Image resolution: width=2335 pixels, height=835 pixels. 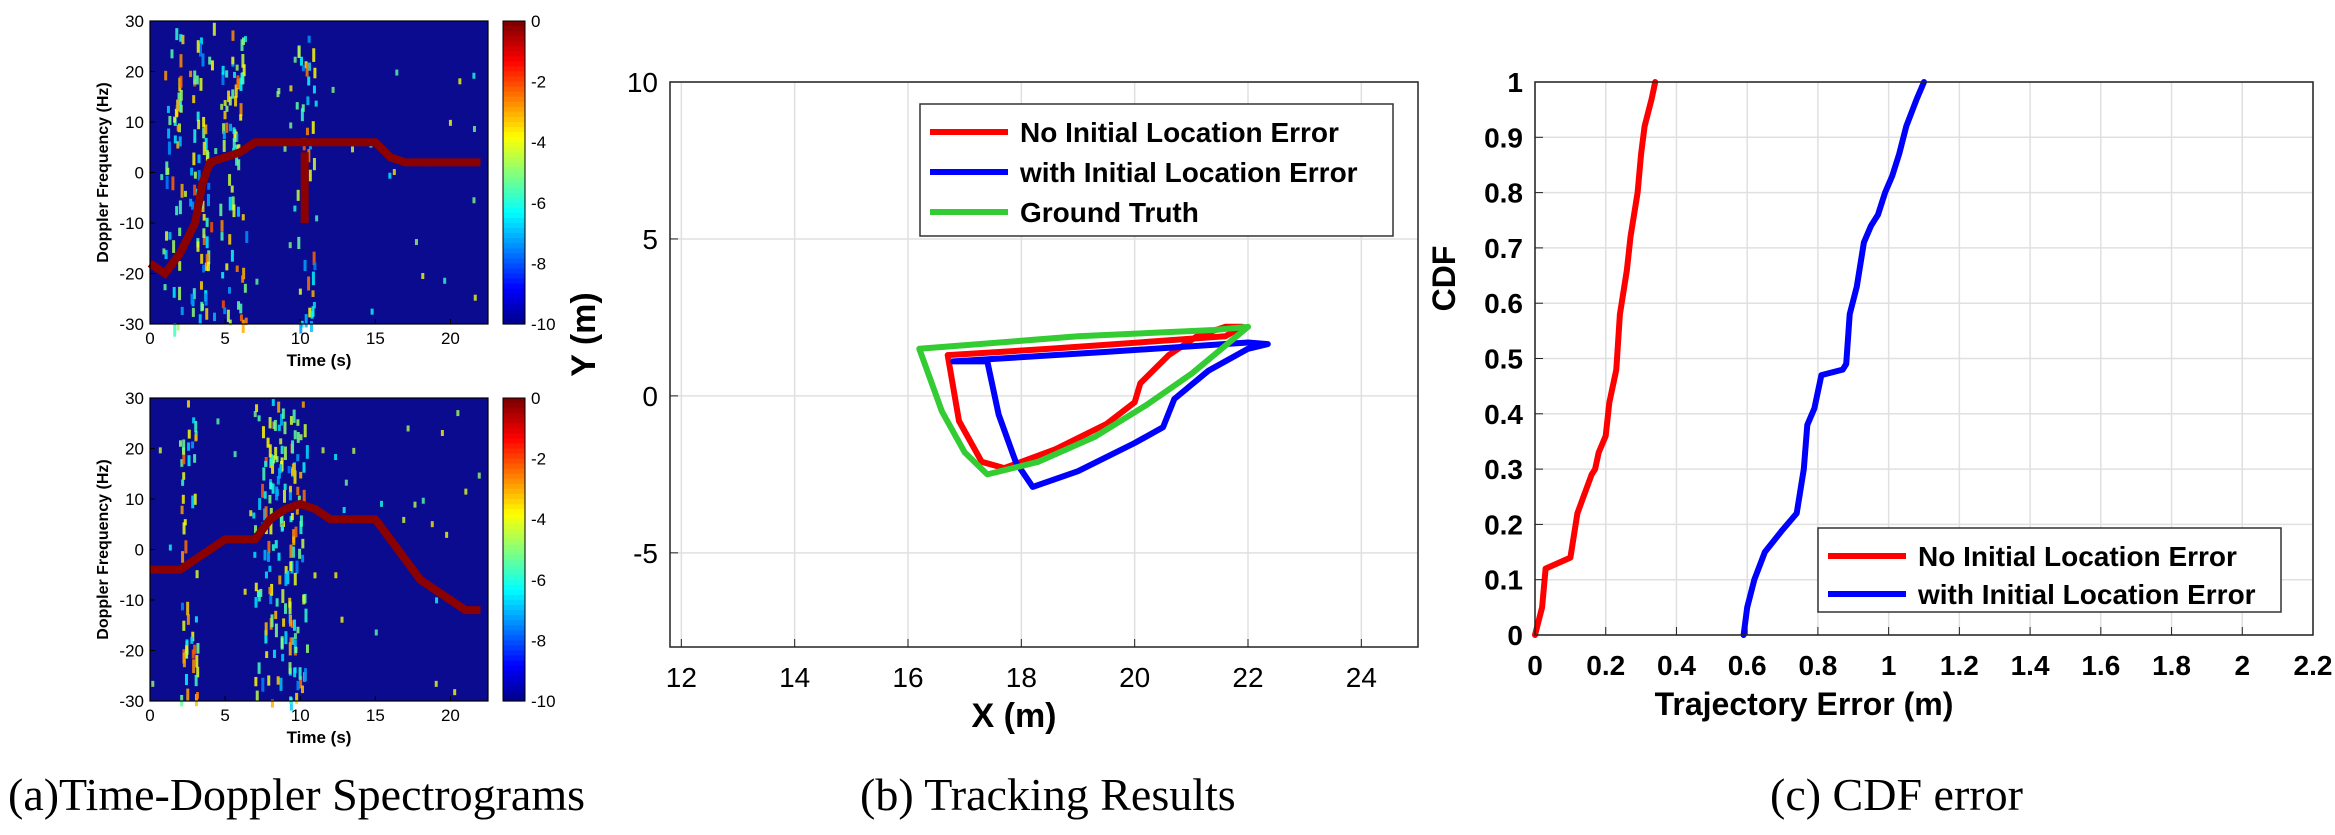 I want to click on x-tick-label: 10, so click(x=300, y=715).